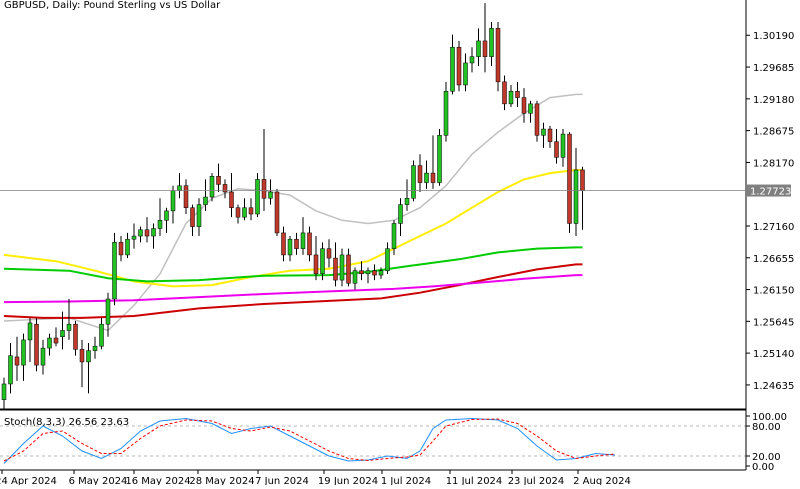 Image resolution: width=800 pixels, height=489 pixels. Describe the element at coordinates (773, 36) in the screenshot. I see `price-tick-label: 1.30190` at that location.